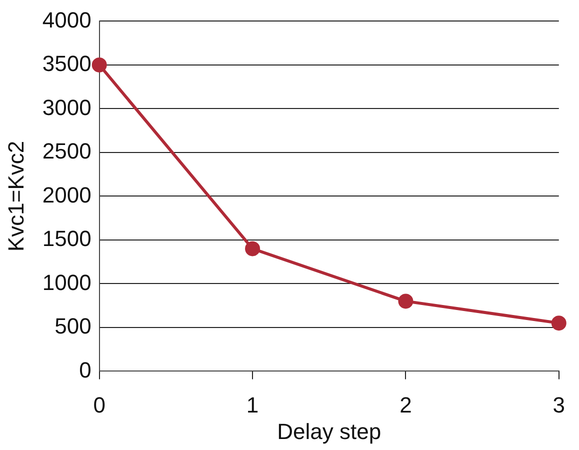 This screenshot has width=579, height=450. What do you see at coordinates (67, 63) in the screenshot?
I see `y-tick-label: 3500` at bounding box center [67, 63].